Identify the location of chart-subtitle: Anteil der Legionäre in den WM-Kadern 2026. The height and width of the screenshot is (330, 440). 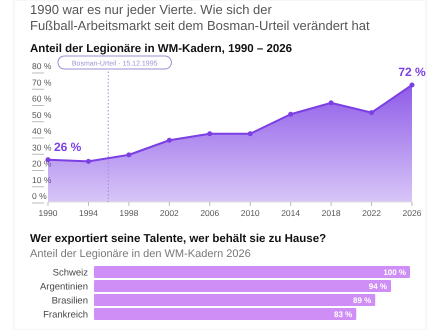
(140, 254).